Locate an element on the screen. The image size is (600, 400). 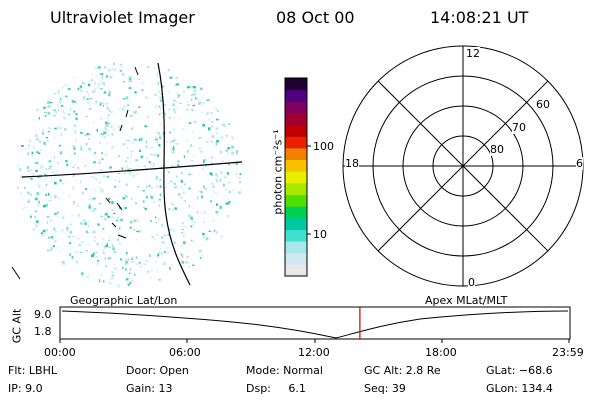
timeline-left-title: Geographic Lat/Lon is located at coordinates (124, 300).